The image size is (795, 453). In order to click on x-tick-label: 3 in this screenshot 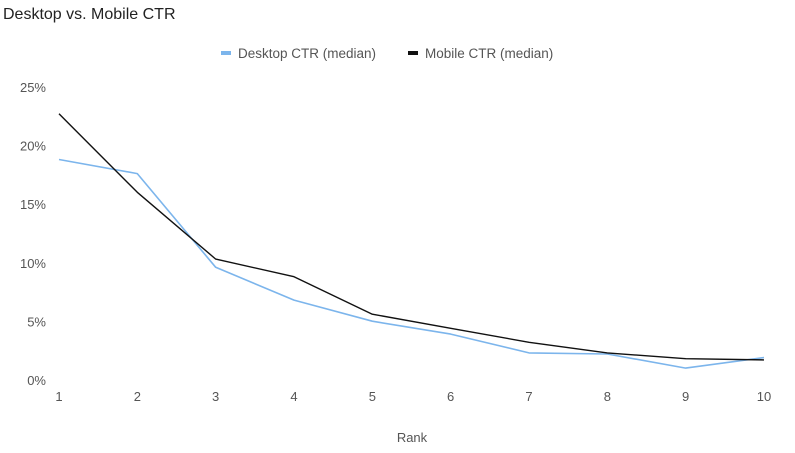, I will do `click(215, 396)`.